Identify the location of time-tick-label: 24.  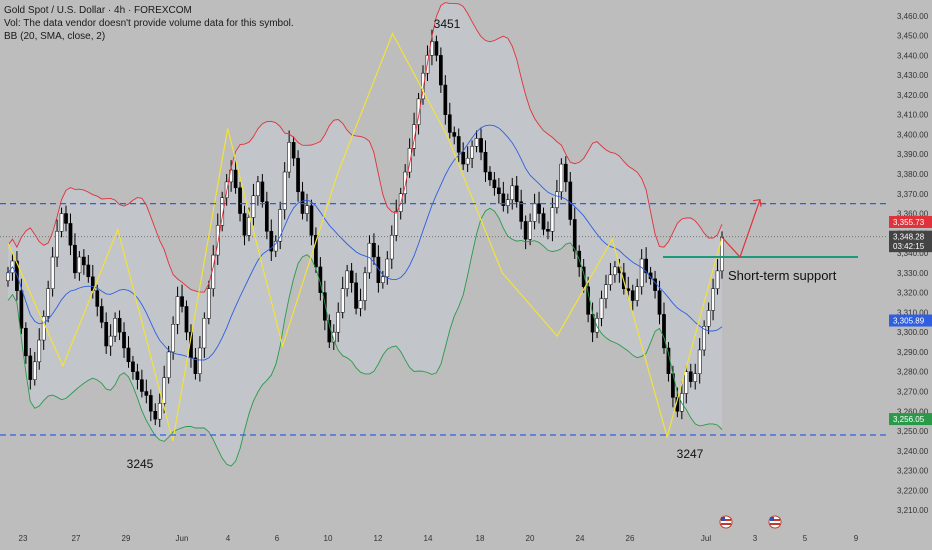
(580, 538).